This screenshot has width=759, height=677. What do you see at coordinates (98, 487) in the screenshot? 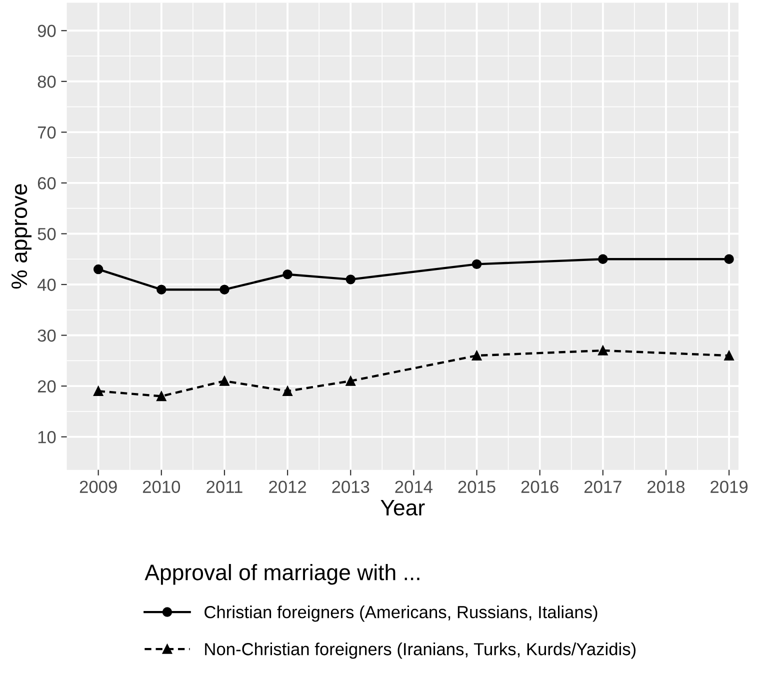
I see `x-tick-label: 2009` at bounding box center [98, 487].